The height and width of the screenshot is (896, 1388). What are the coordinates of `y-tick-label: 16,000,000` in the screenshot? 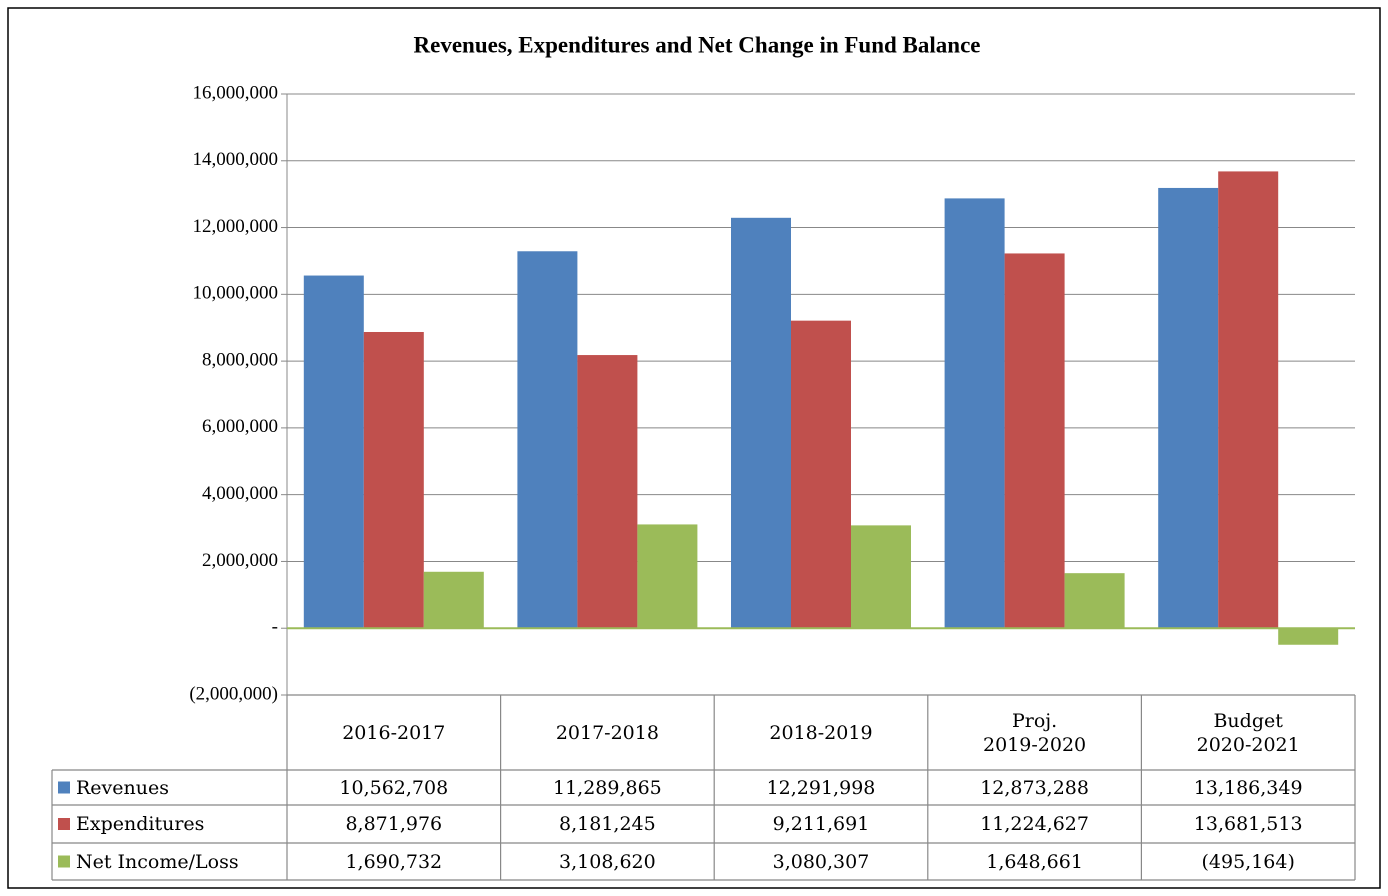 It's located at (236, 92).